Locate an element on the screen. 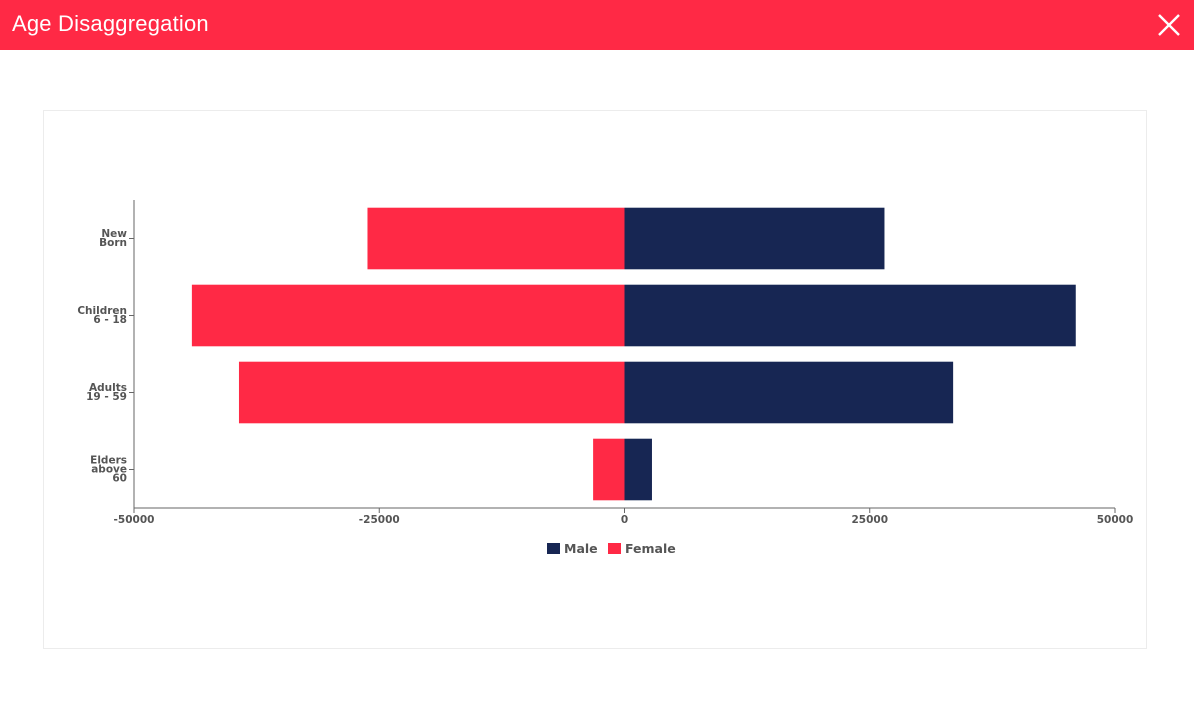  x-tick-label: -50000 is located at coordinates (134, 520).